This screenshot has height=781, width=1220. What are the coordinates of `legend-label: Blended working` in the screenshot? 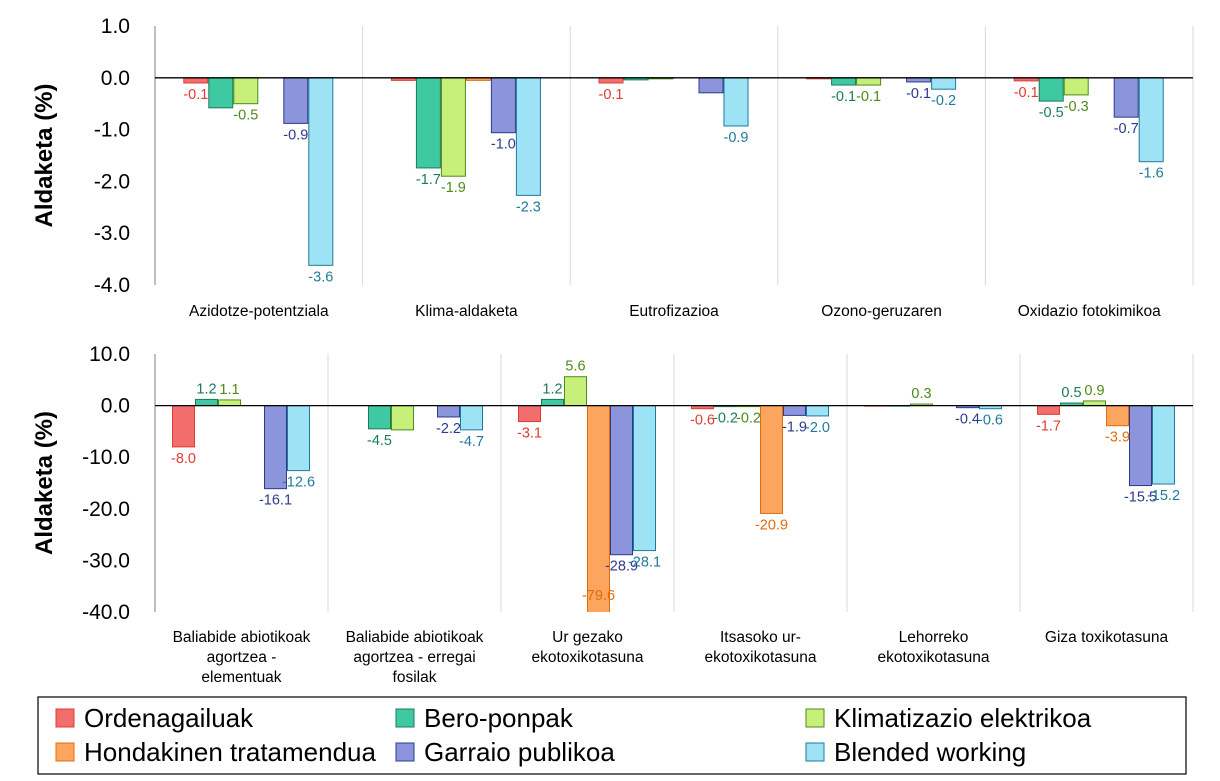 It's located at (930, 752).